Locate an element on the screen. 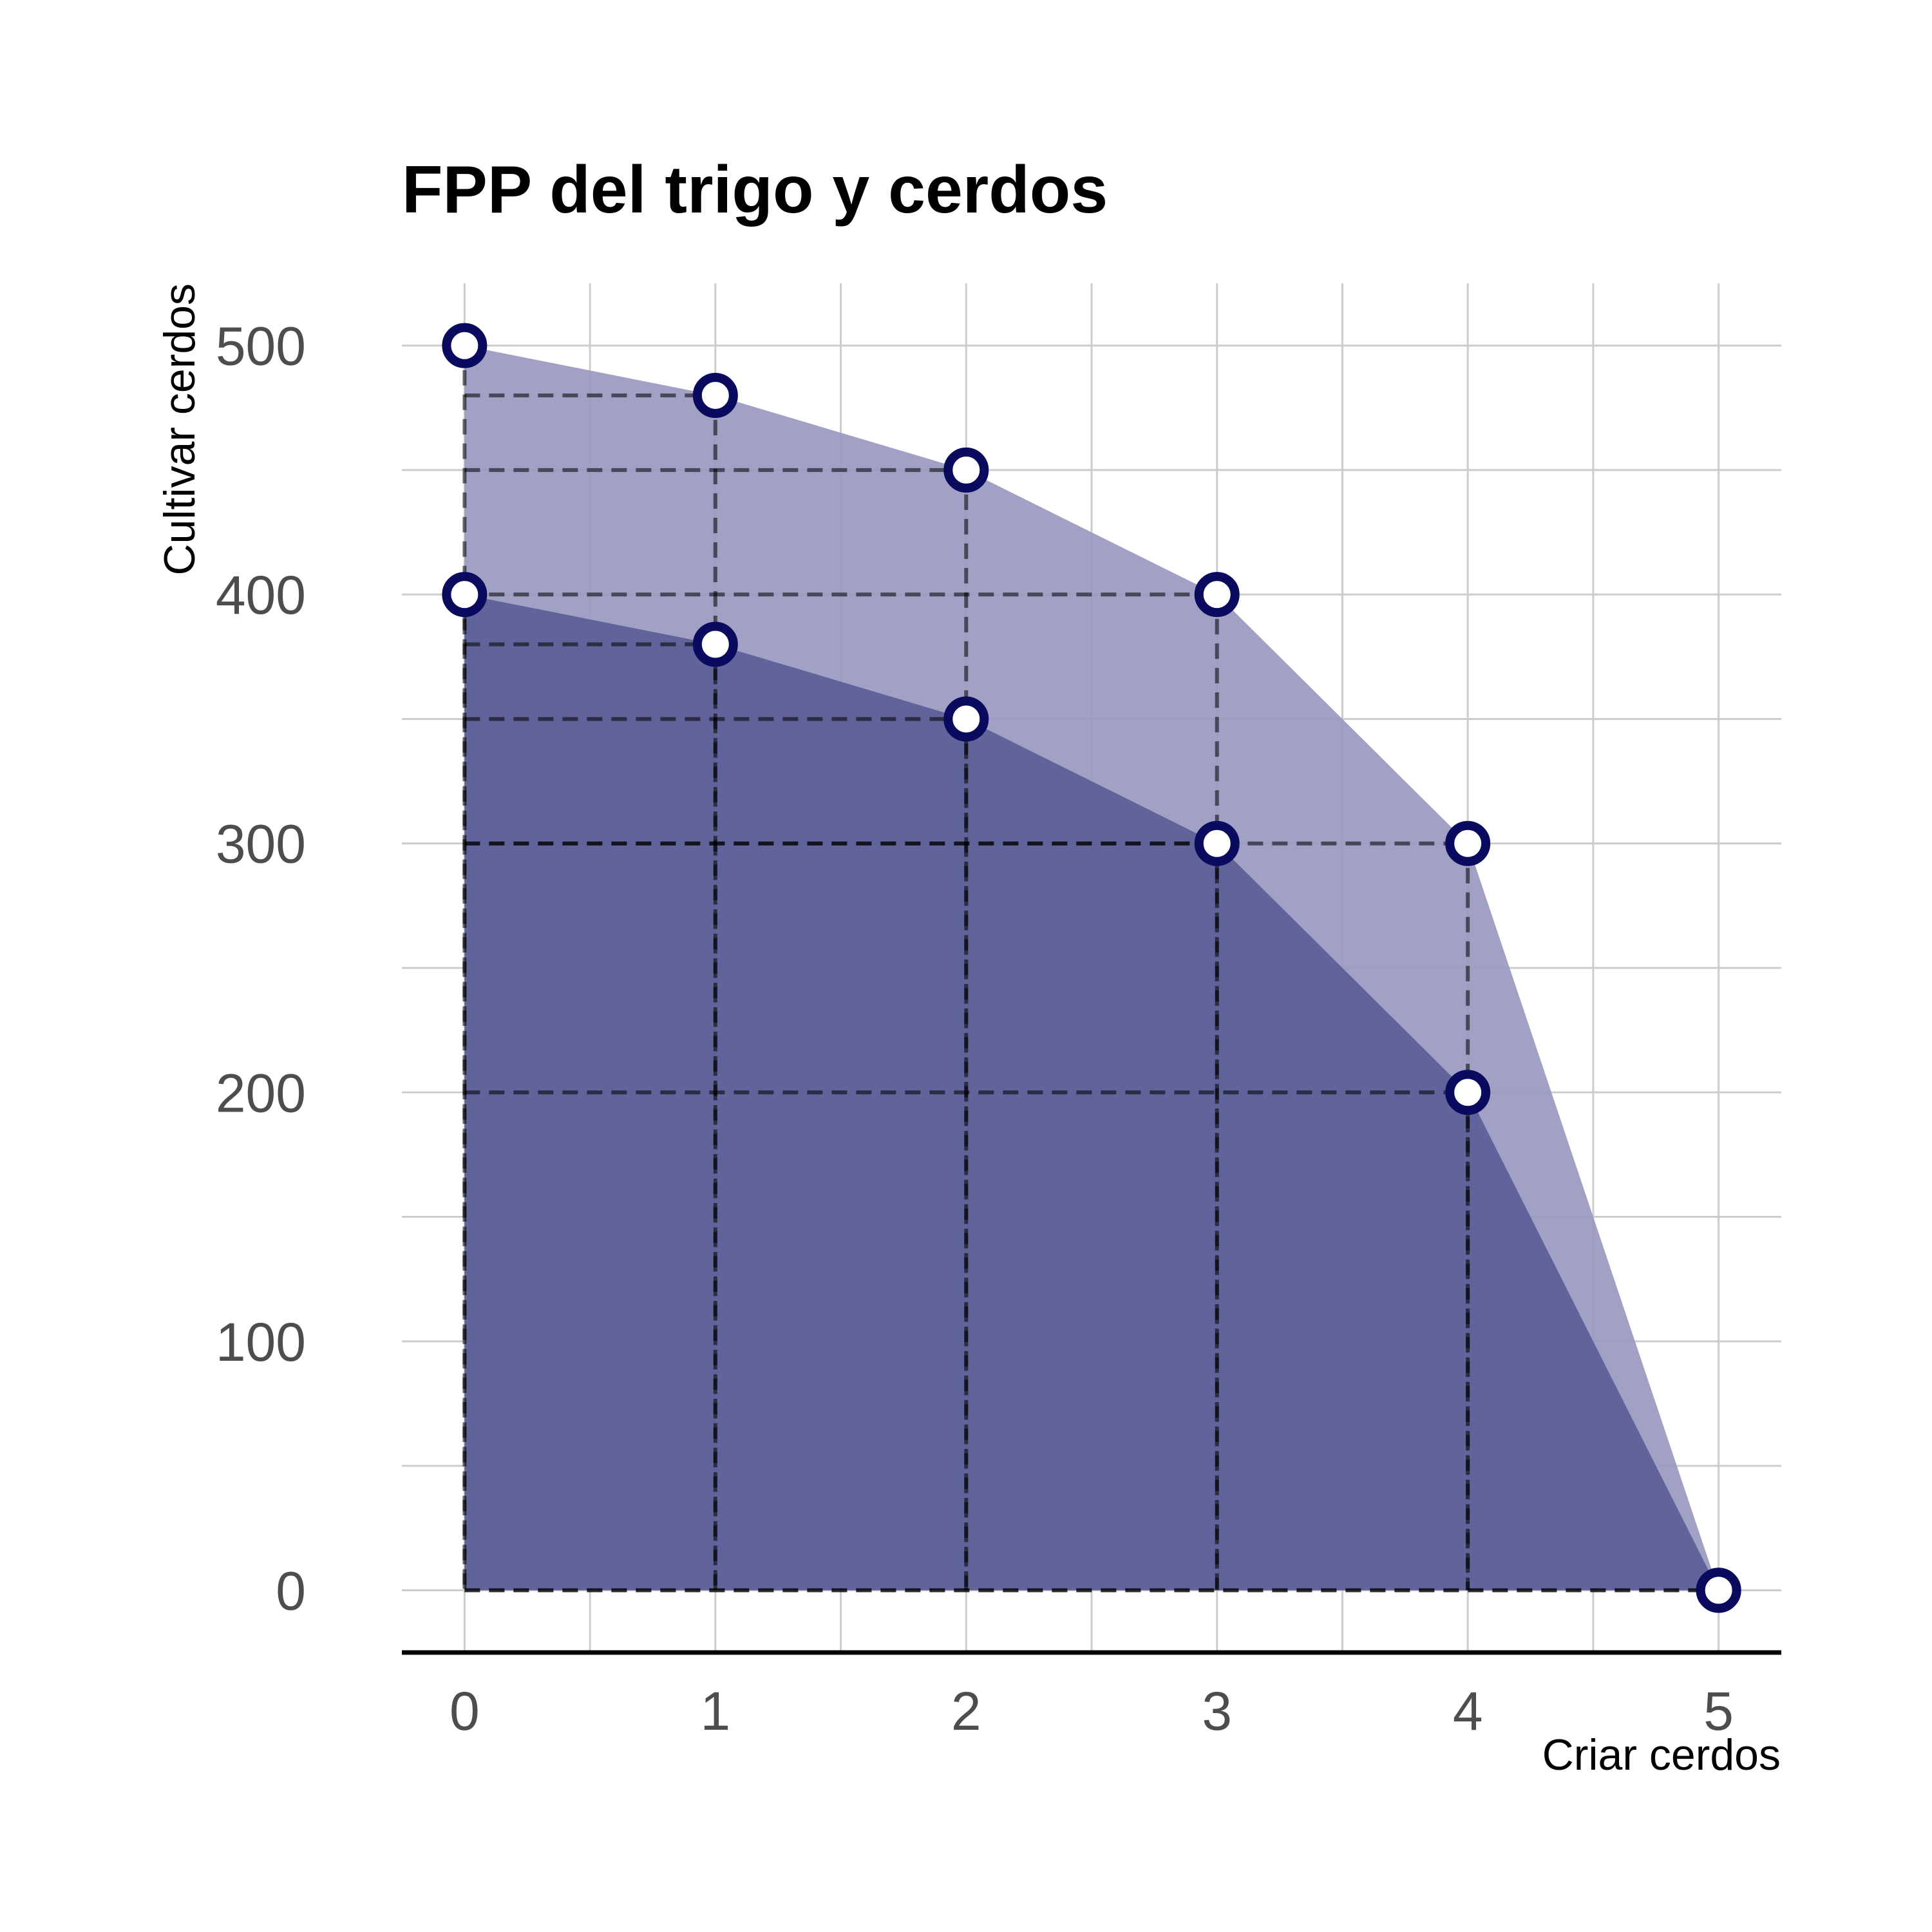  x-tick-label: 0 is located at coordinates (465, 1711).